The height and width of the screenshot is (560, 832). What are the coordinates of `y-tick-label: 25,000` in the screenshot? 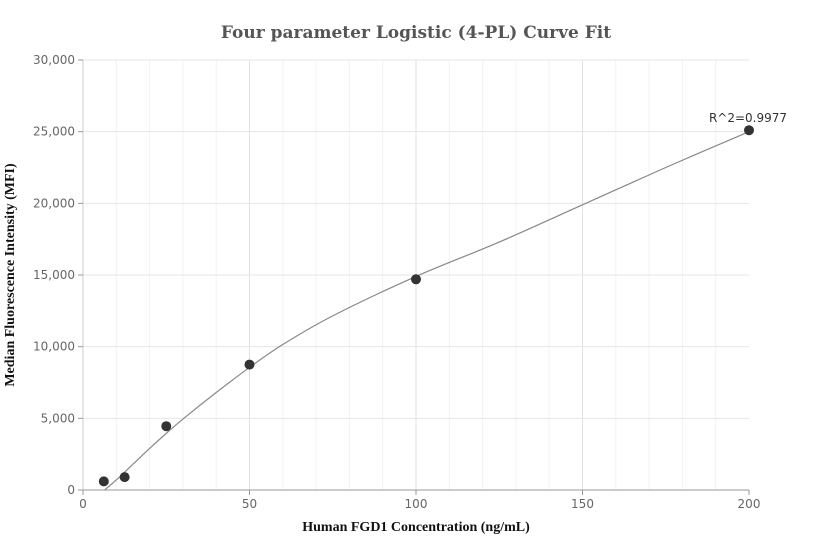 It's located at (54, 132).